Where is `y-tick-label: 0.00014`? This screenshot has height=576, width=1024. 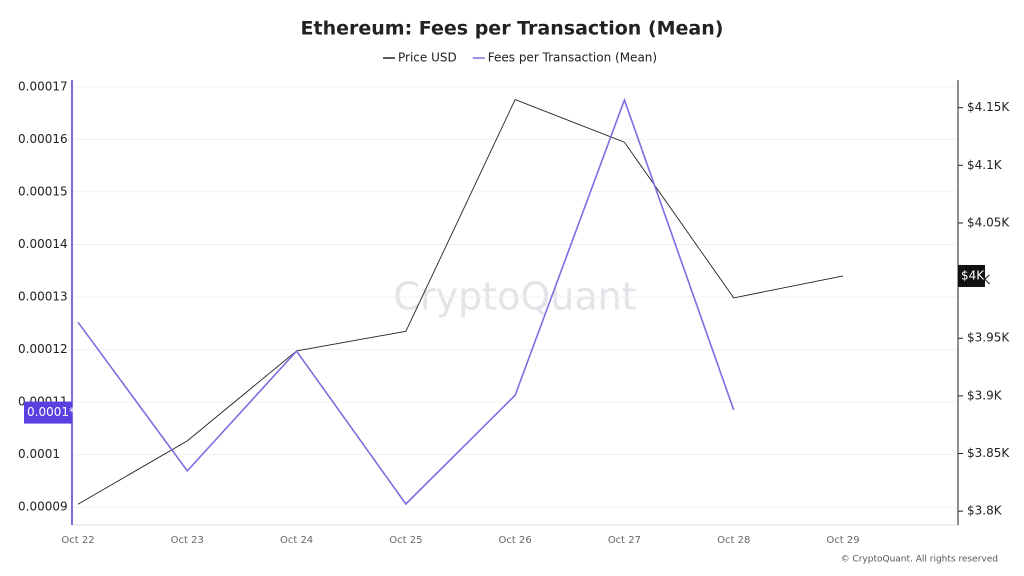
y-tick-label: 0.00014 is located at coordinates (43, 244).